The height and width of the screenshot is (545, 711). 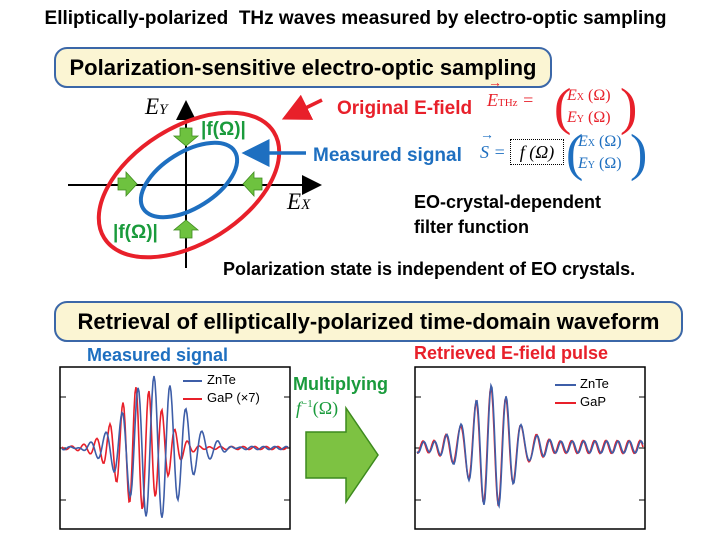 What do you see at coordinates (562, 106) in the screenshot?
I see `original-field-equation: → ETHz = ( EX (Ω) EY (Ω) )` at bounding box center [562, 106].